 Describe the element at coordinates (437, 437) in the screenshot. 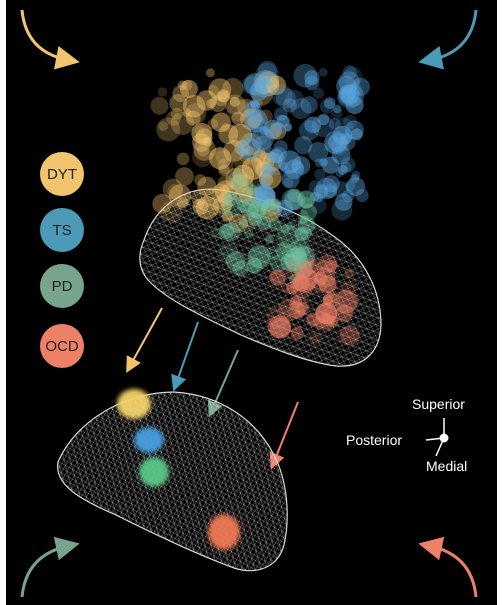

I see `orientation-compass` at that location.